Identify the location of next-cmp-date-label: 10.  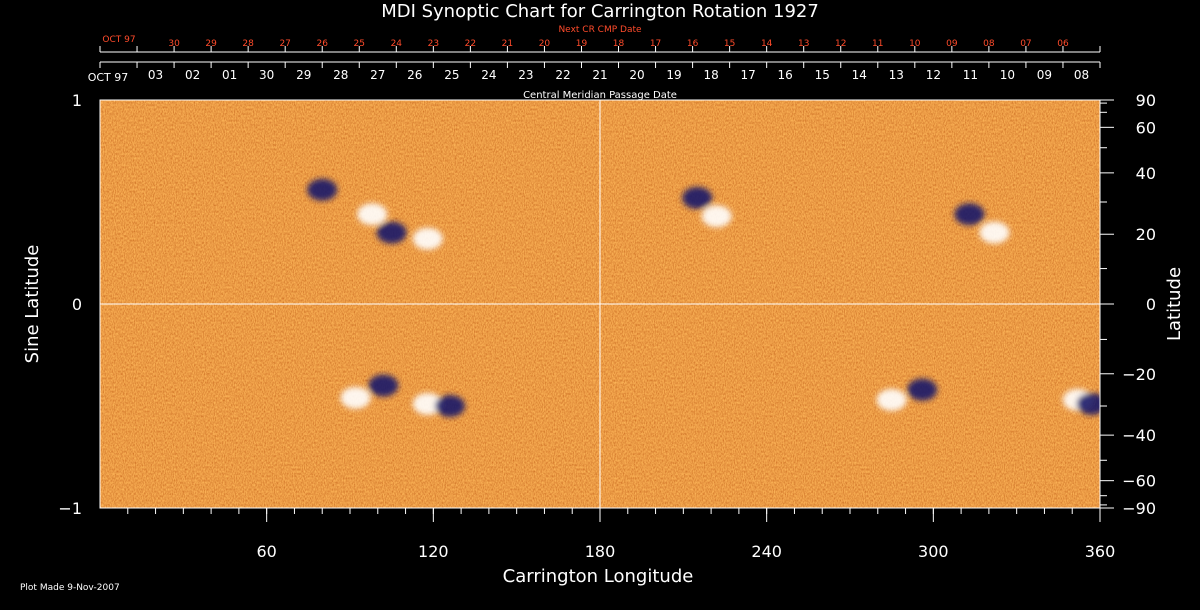
(915, 44).